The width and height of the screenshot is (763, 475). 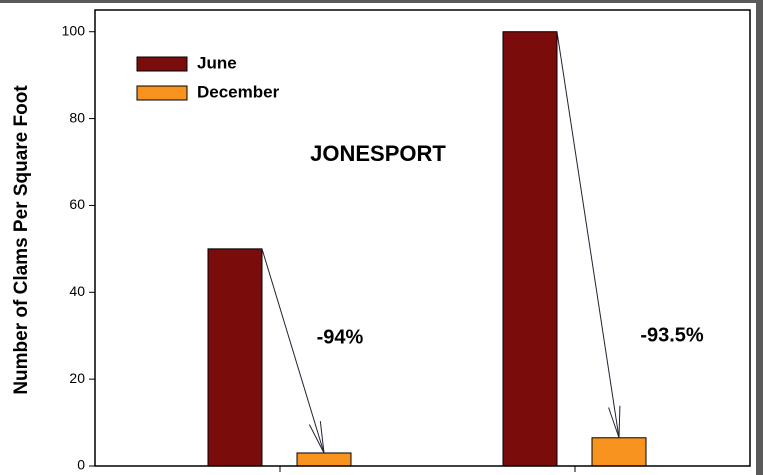 What do you see at coordinates (340, 337) in the screenshot?
I see `annotation: -94%` at bounding box center [340, 337].